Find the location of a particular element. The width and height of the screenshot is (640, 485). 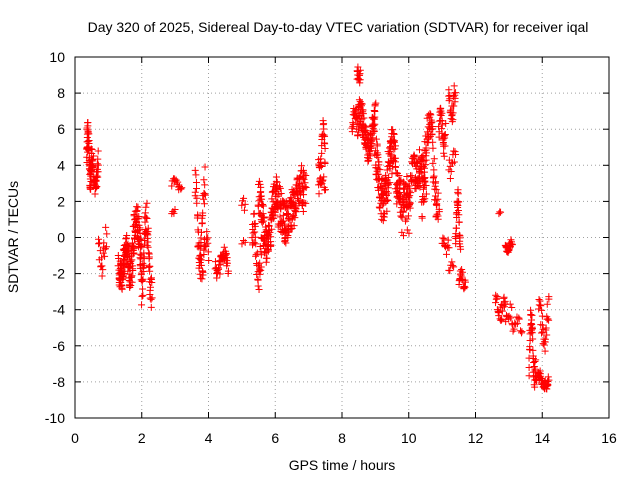

y-axis-label: SDTVAR / TECUs is located at coordinates (13, 237).